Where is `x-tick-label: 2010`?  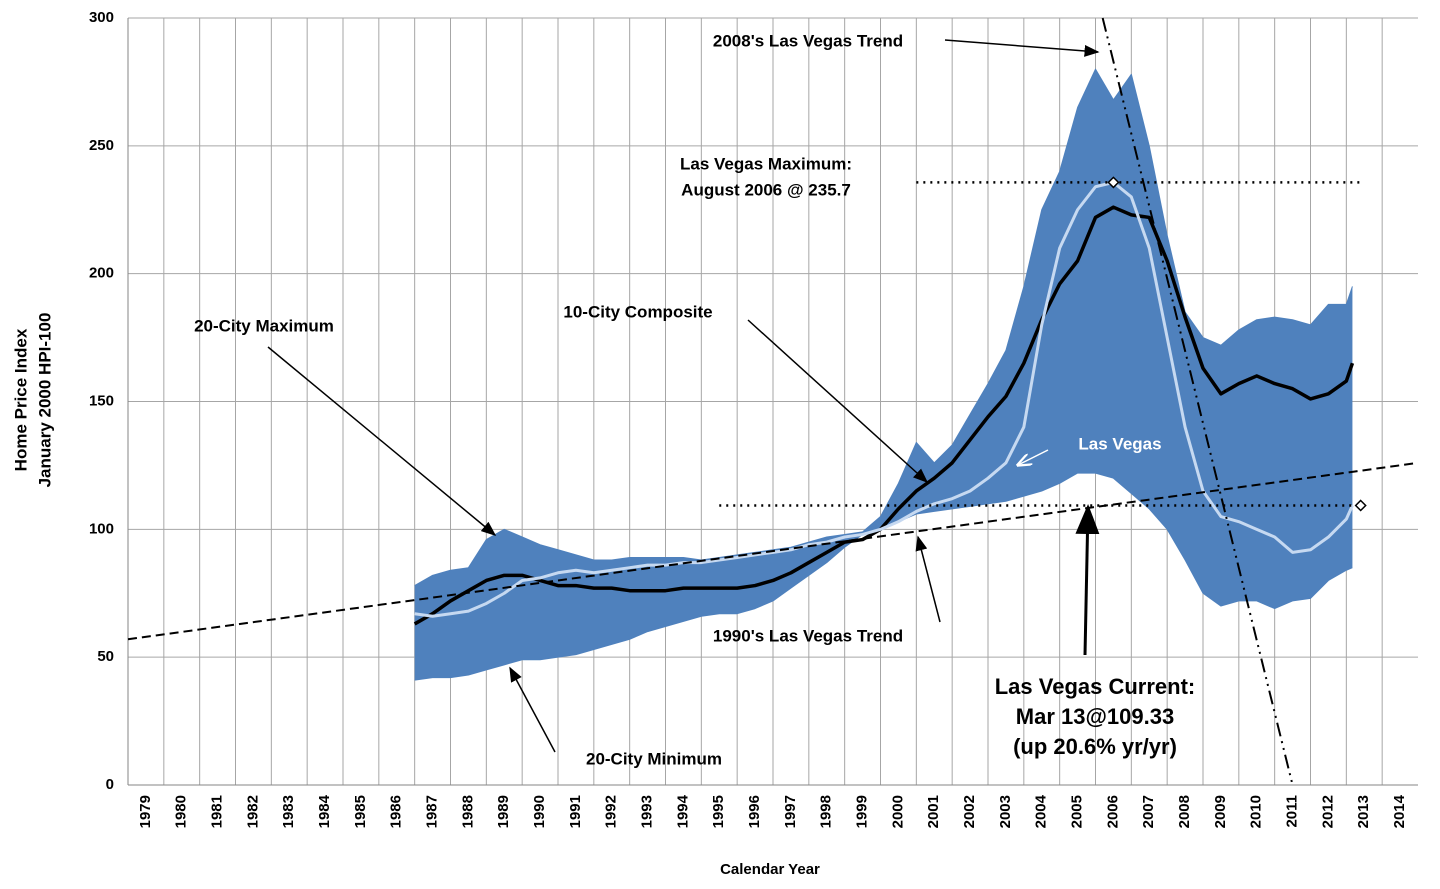 x-tick-label: 2010 is located at coordinates (1256, 811).